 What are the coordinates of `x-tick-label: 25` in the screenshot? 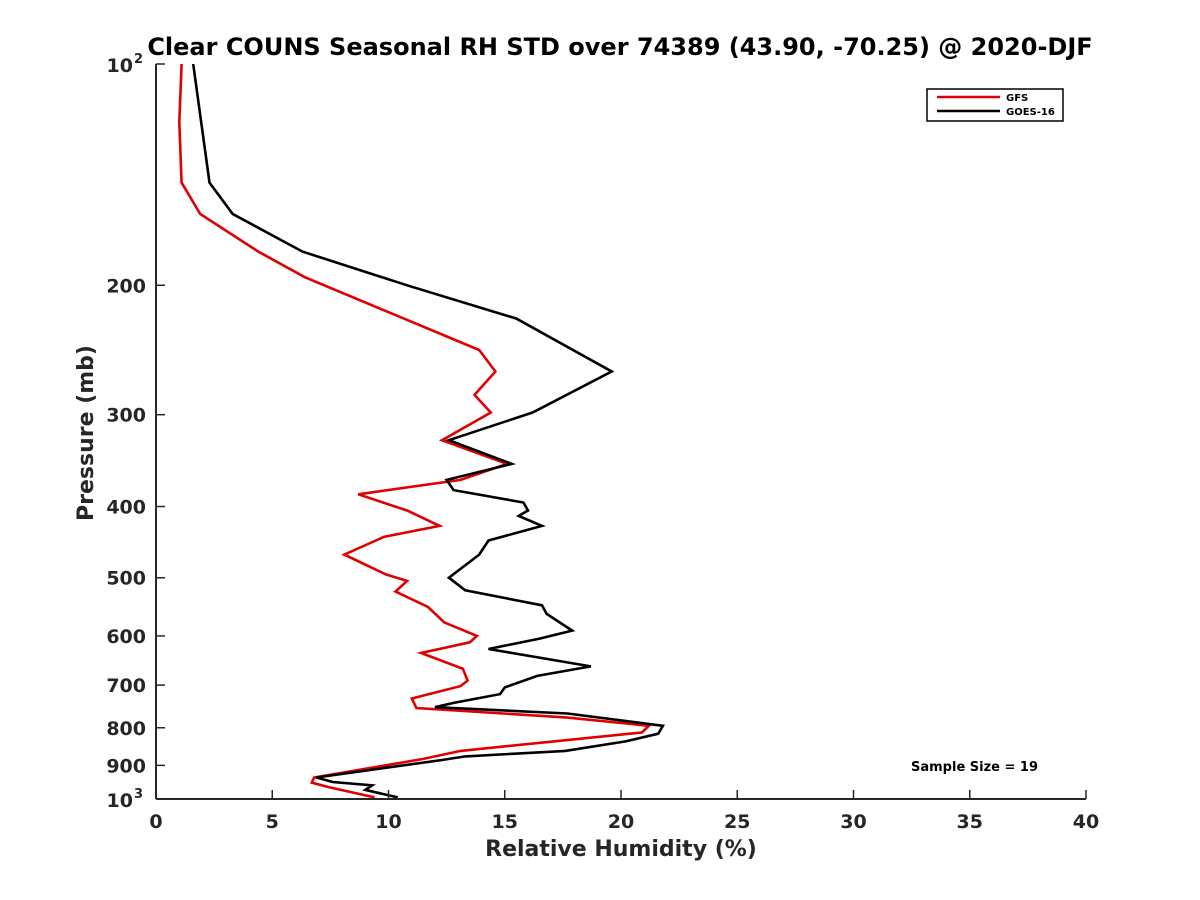 It's located at (737, 822).